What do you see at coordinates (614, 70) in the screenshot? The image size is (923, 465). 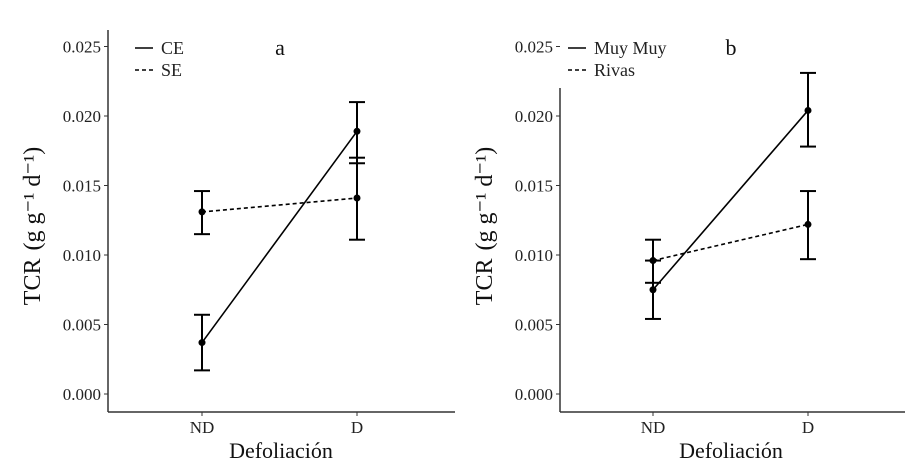 I see `legend-label: Rivas` at bounding box center [614, 70].